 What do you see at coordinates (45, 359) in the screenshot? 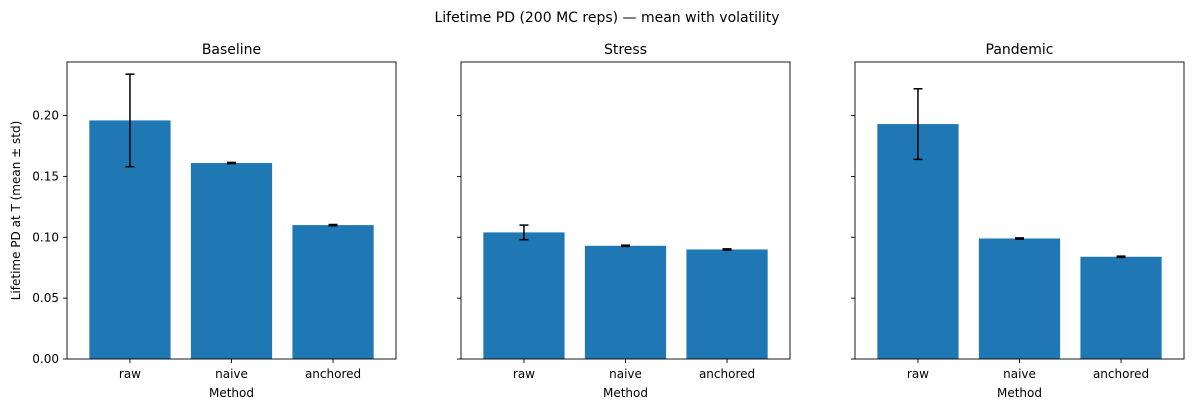
I see `y-tick-label: 0.00` at bounding box center [45, 359].